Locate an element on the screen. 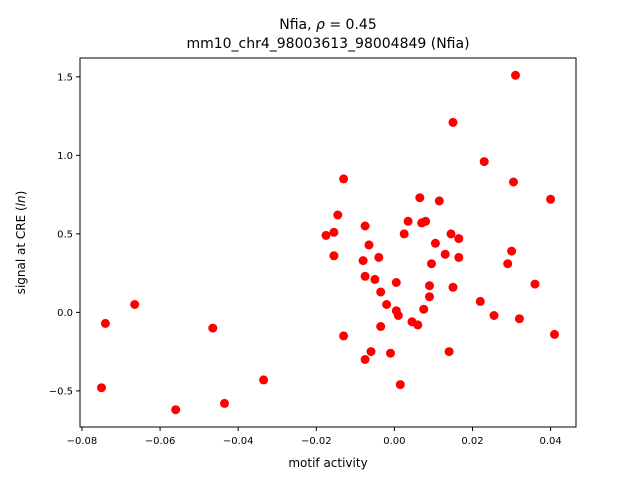 This screenshot has width=640, height=484. y-tick-label: 0.0 is located at coordinates (65, 313).